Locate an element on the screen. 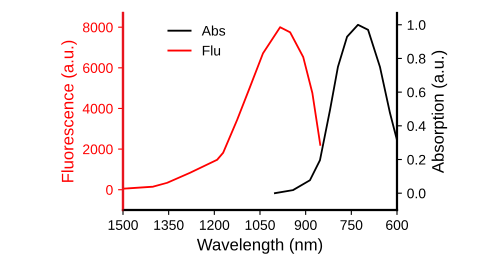 The image size is (501, 276). y2-tick-label: 0.2 is located at coordinates (416, 159).